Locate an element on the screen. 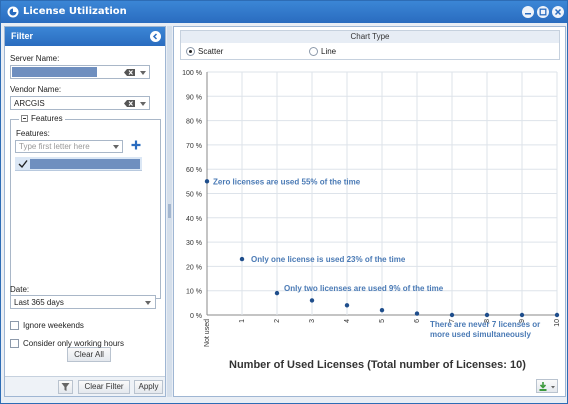 The width and height of the screenshot is (568, 404). features-input: Type first letter here is located at coordinates (69, 146).